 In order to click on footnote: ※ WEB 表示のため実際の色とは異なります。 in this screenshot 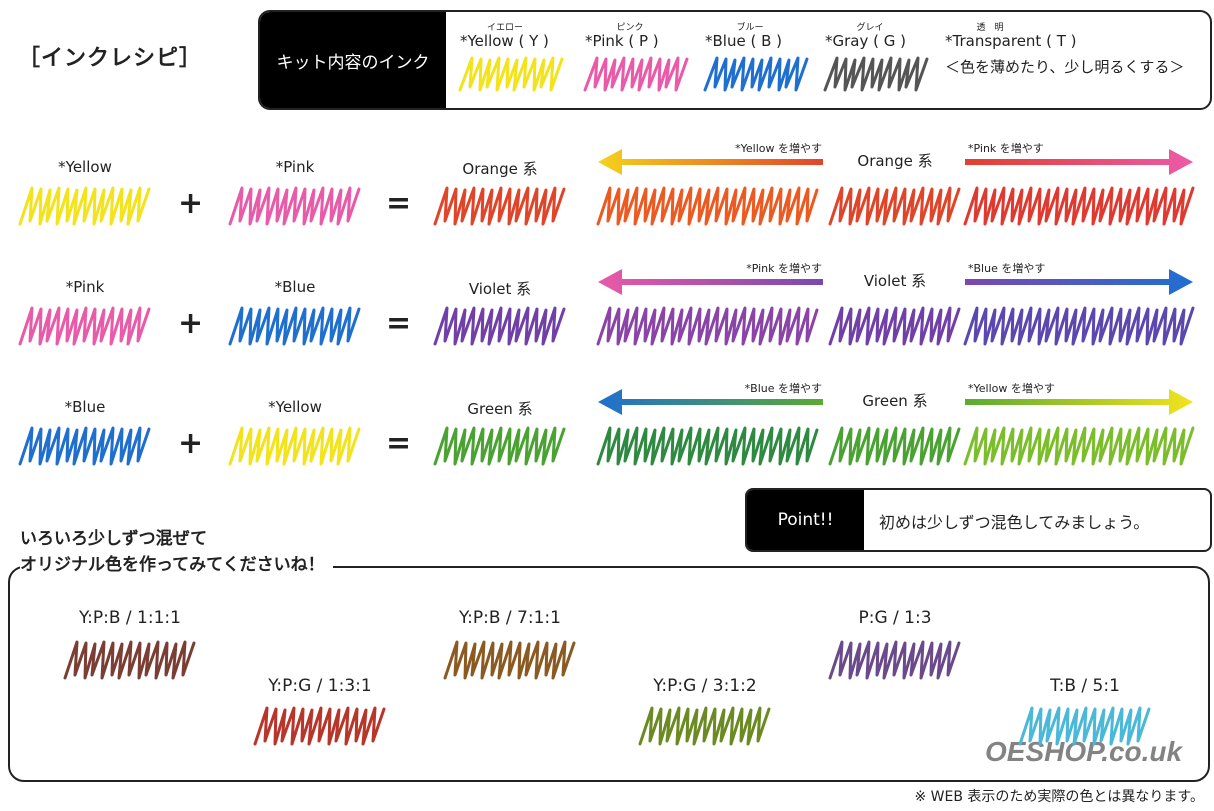, I will do `click(1059, 797)`.